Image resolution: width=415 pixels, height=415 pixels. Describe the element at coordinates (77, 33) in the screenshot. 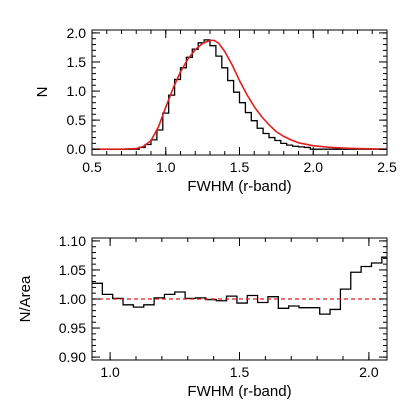

I see `top-y-tick-label: 2.0` at that location.